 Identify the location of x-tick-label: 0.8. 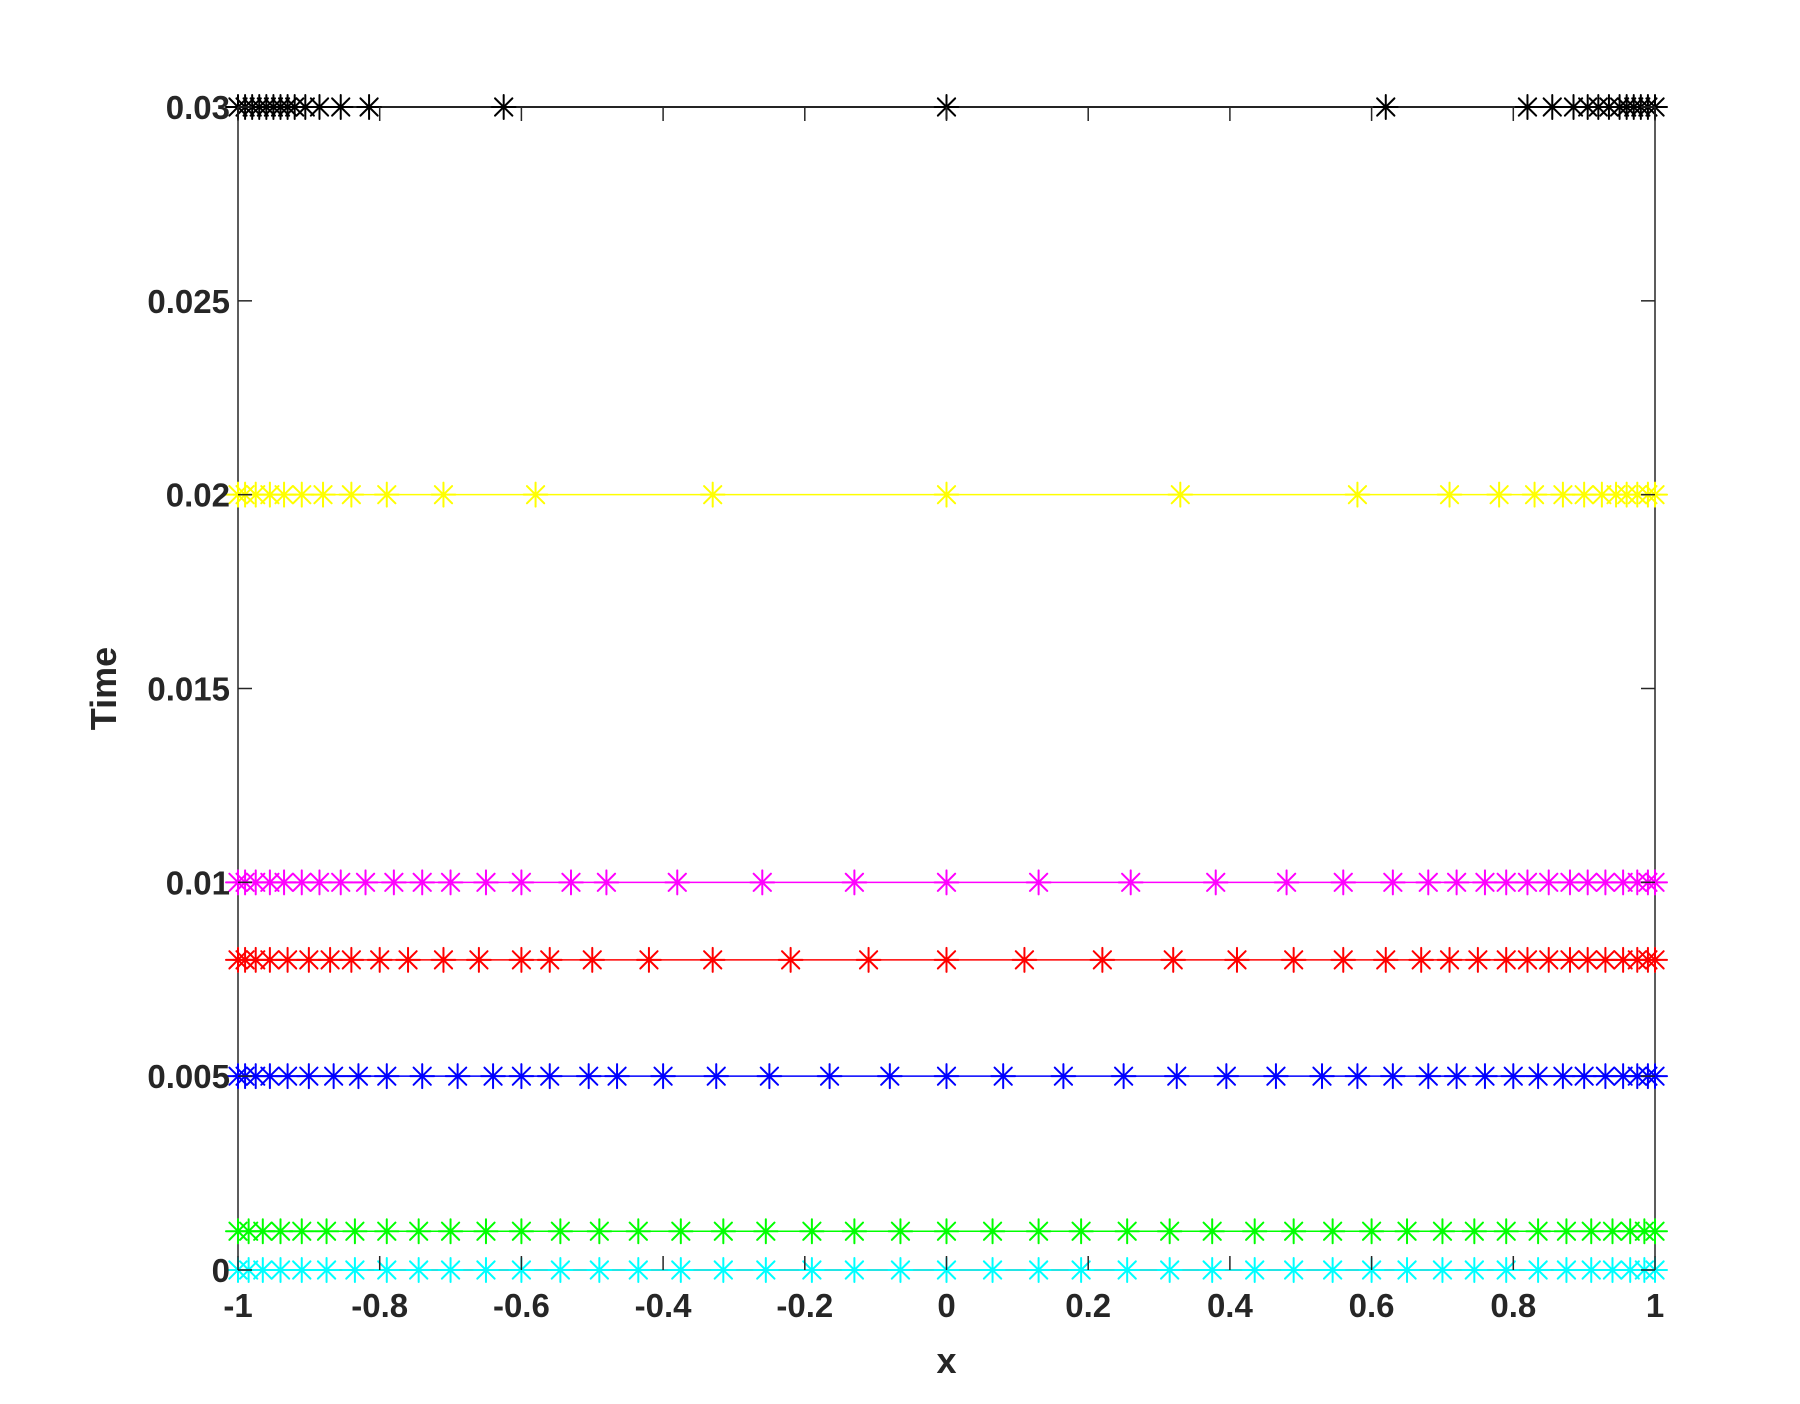
(1513, 1305).